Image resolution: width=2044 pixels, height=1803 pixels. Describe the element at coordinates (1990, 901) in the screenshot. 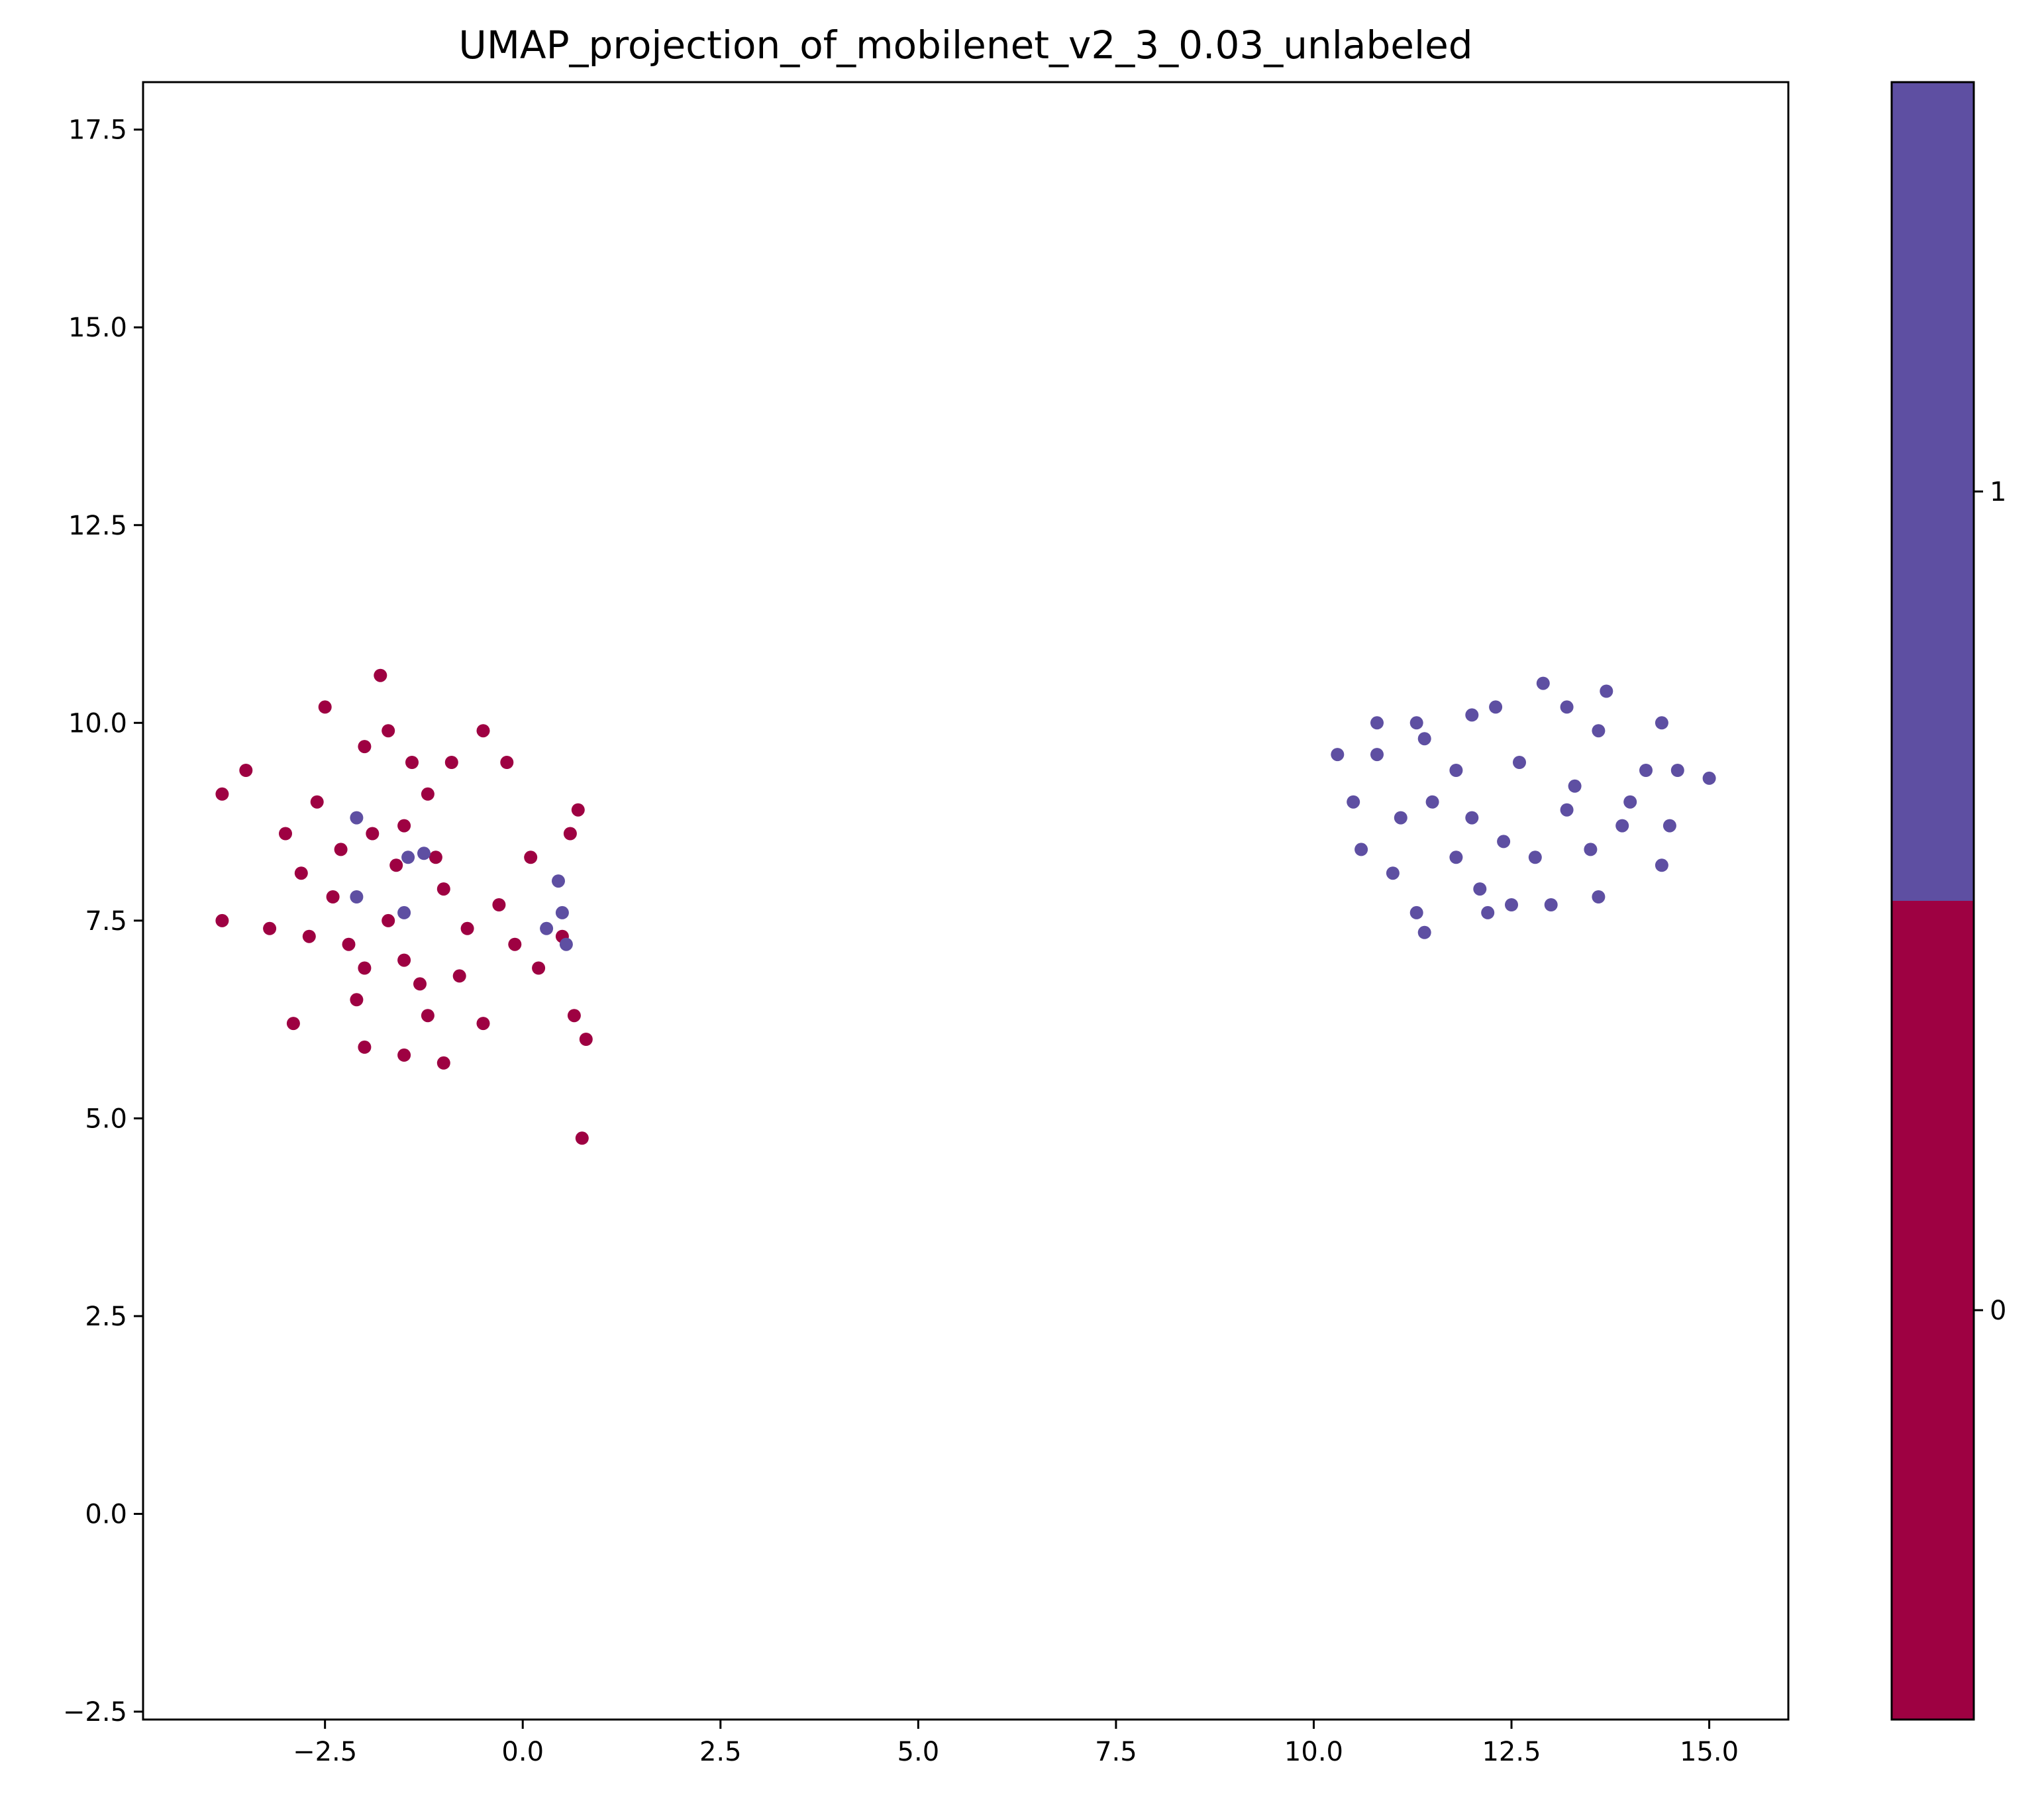

I see `colorbar-ticks: 01` at that location.